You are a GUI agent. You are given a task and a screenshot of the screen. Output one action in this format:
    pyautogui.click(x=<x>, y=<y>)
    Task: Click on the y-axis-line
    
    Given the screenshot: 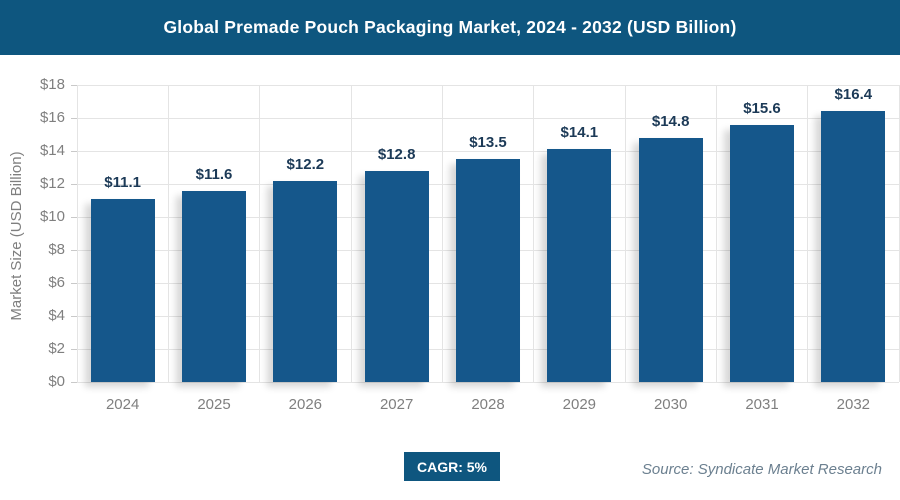 What is the action you would take?
    pyautogui.click(x=77, y=233)
    